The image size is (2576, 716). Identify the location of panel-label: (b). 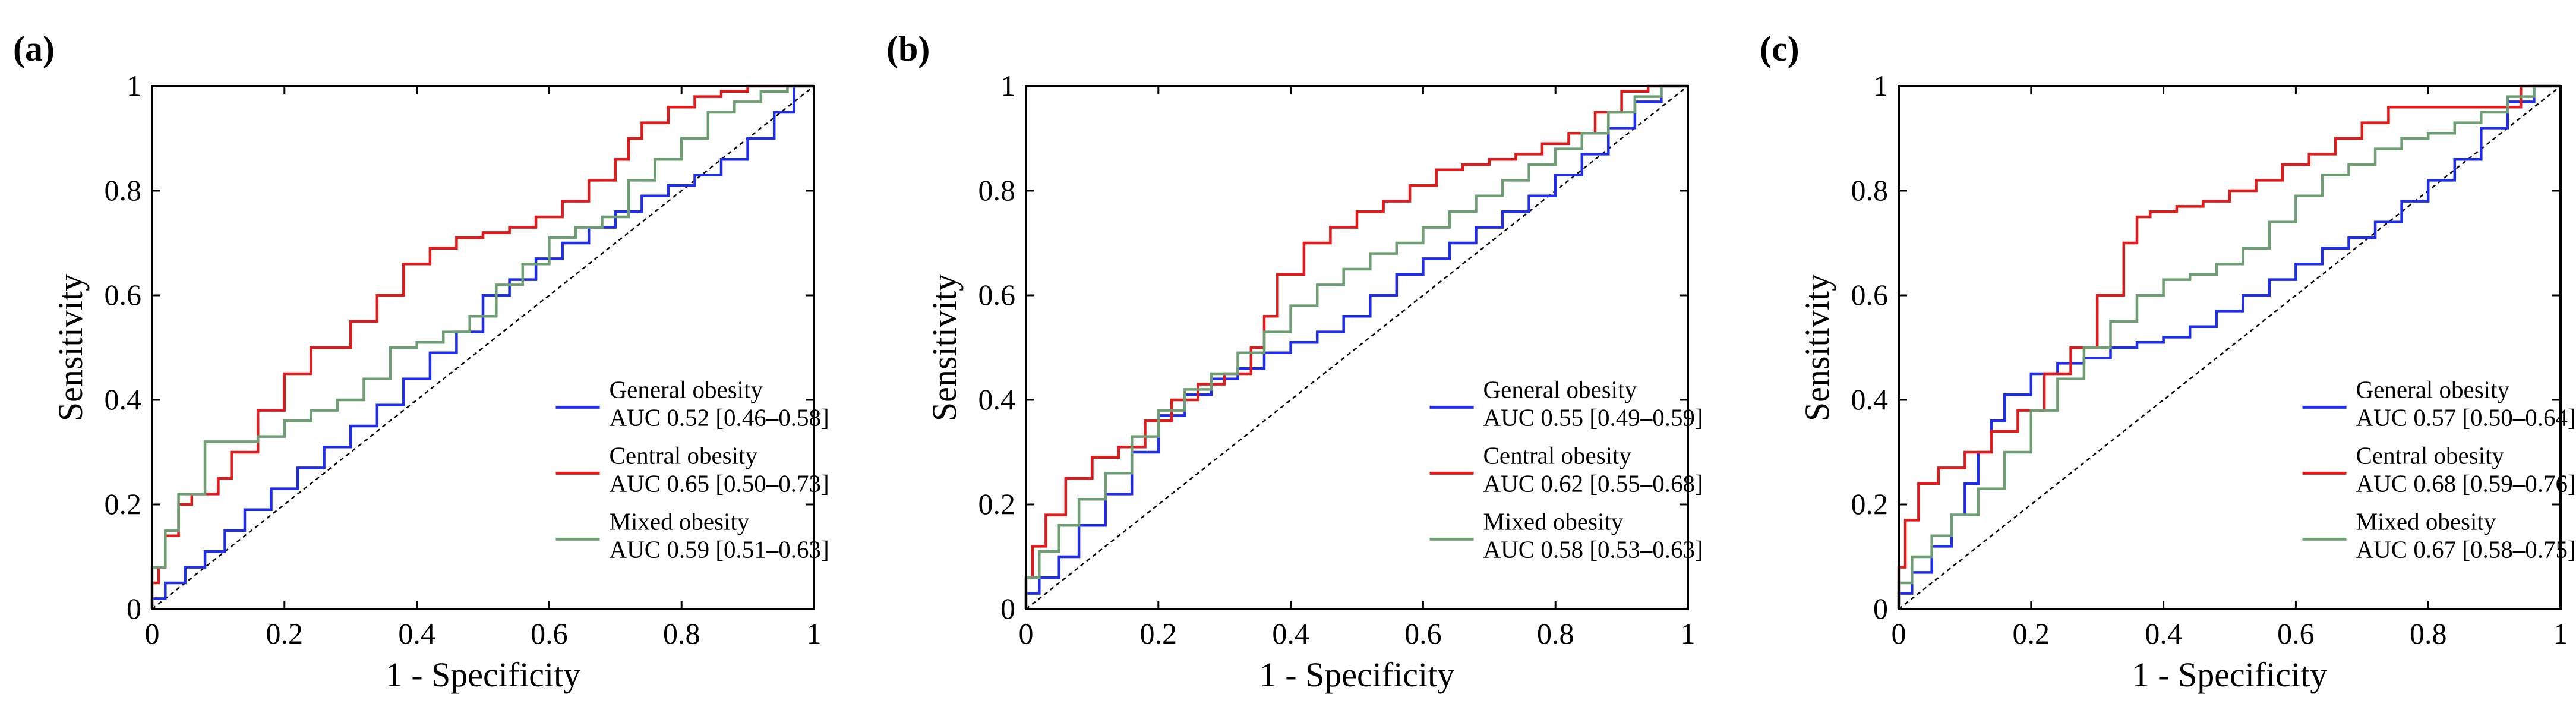
(908, 48).